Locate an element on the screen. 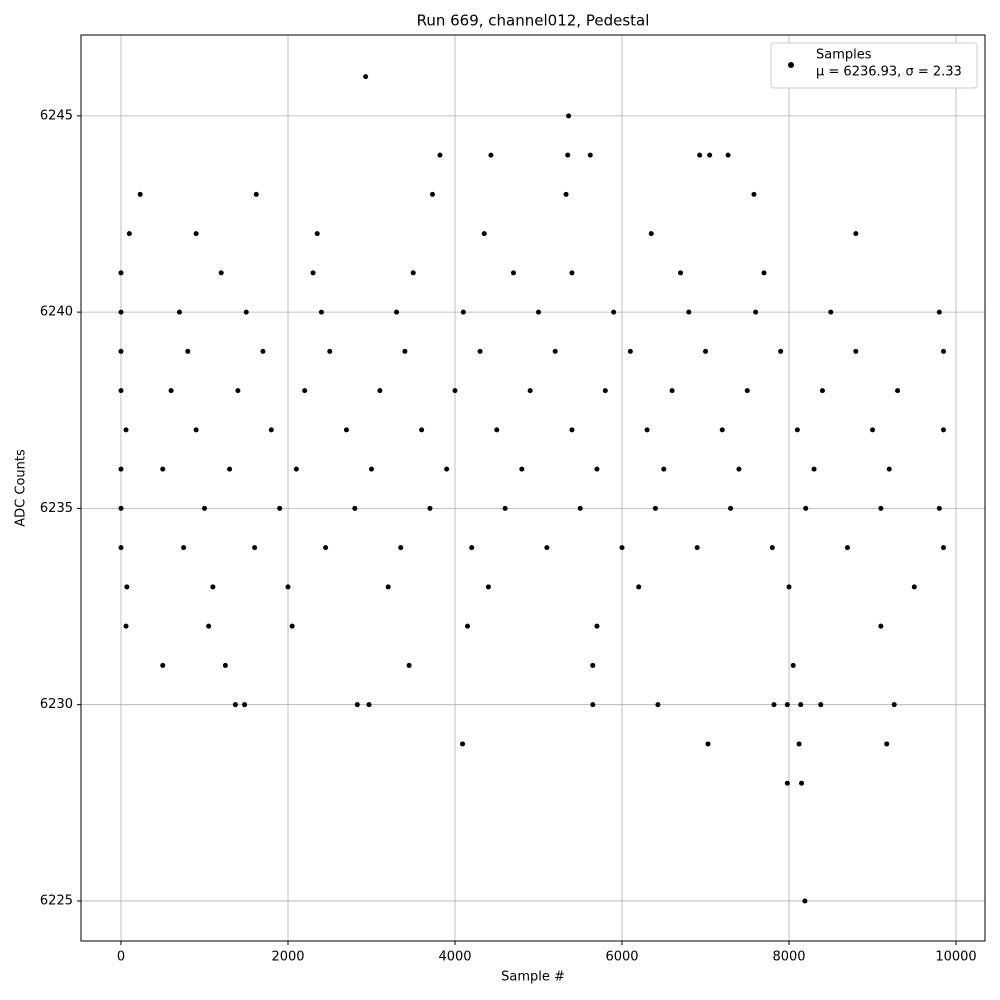 This screenshot has height=1000, width=1000. legend-note: μ = 6236.93, σ = 2.33 is located at coordinates (889, 72).